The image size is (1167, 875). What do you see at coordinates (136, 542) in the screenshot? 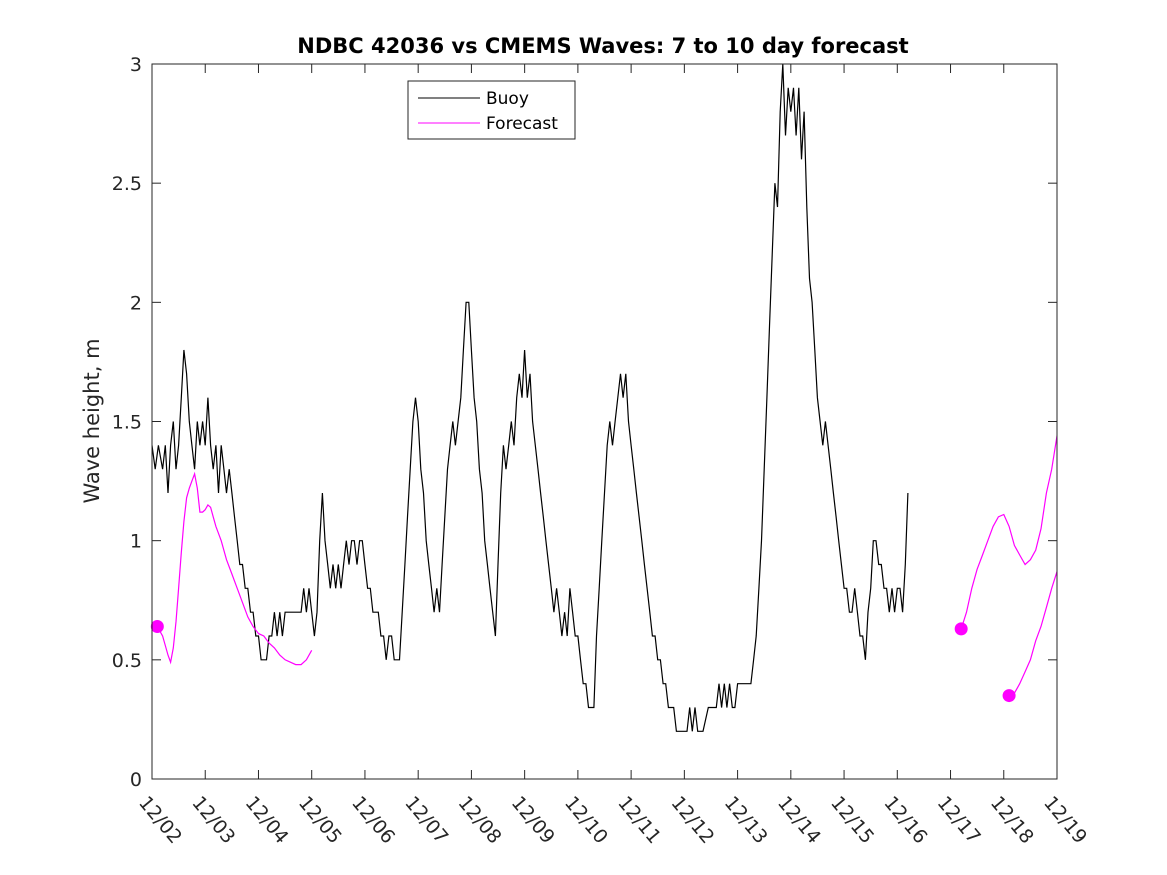
I see `y-tick-label: 1` at bounding box center [136, 542].